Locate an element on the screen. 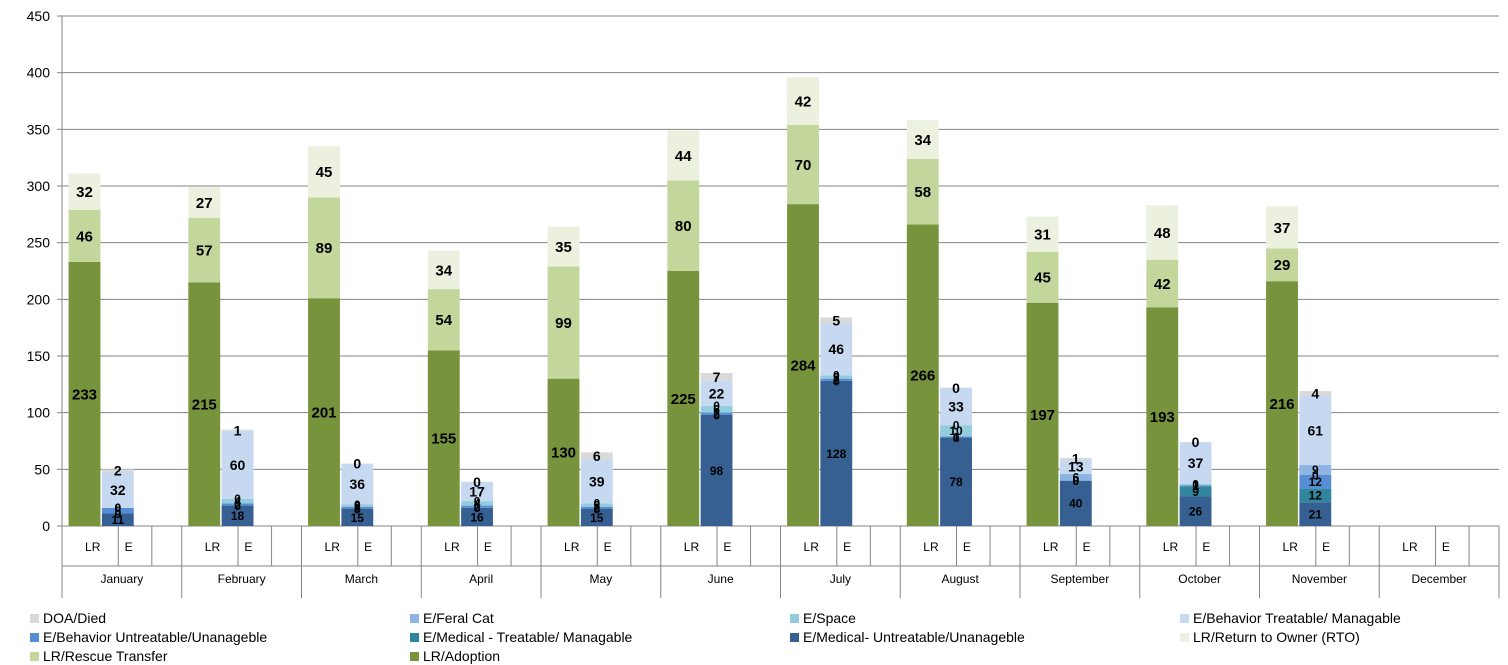 The height and width of the screenshot is (665, 1508). data-label: 78 is located at coordinates (956, 482).